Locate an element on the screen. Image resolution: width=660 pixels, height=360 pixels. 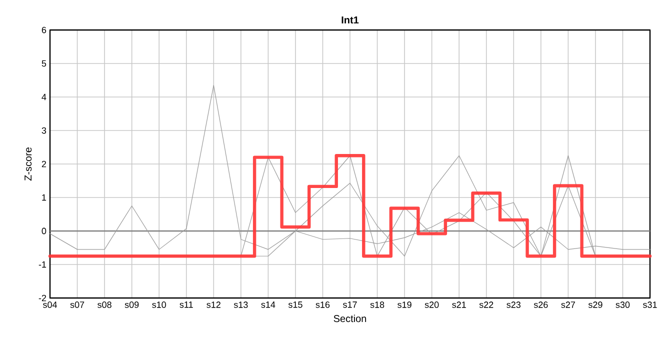
x-tick-label: s31 is located at coordinates (650, 305).